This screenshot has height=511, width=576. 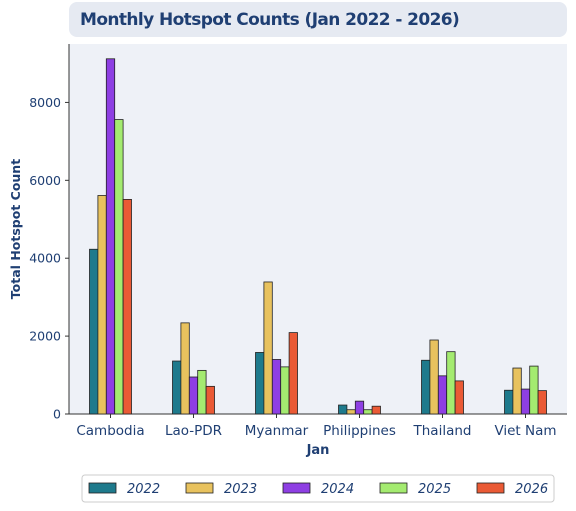 What do you see at coordinates (442, 395) in the screenshot?
I see `bar-thailand-2024` at bounding box center [442, 395].